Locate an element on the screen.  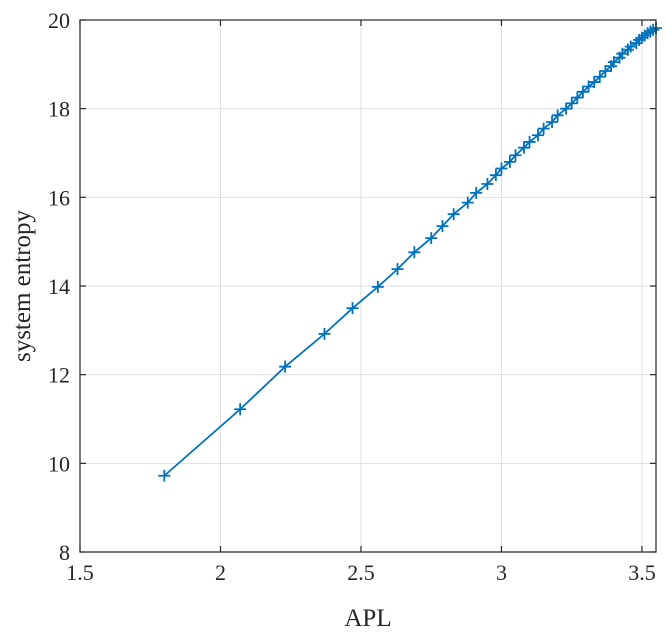
x-tick-label: 2.5 is located at coordinates (361, 572).